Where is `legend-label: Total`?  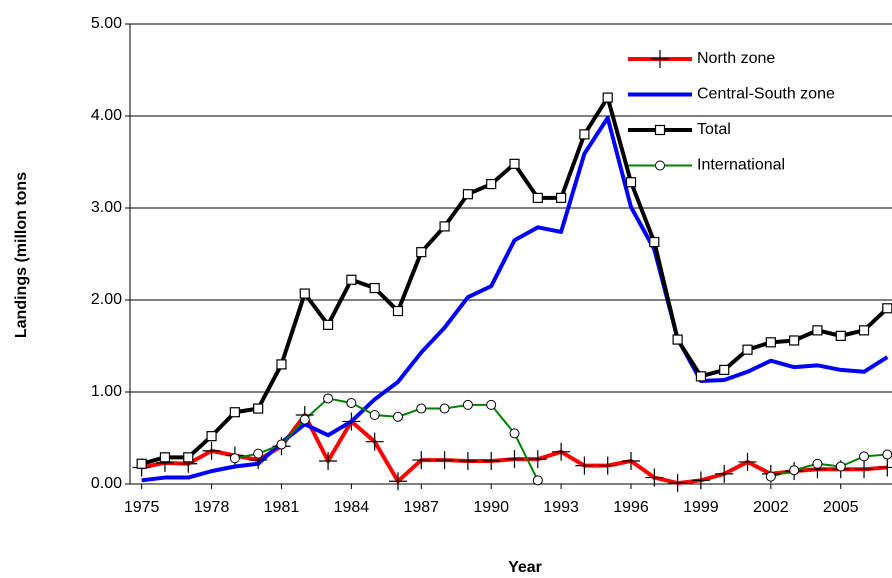 legend-label: Total is located at coordinates (714, 129).